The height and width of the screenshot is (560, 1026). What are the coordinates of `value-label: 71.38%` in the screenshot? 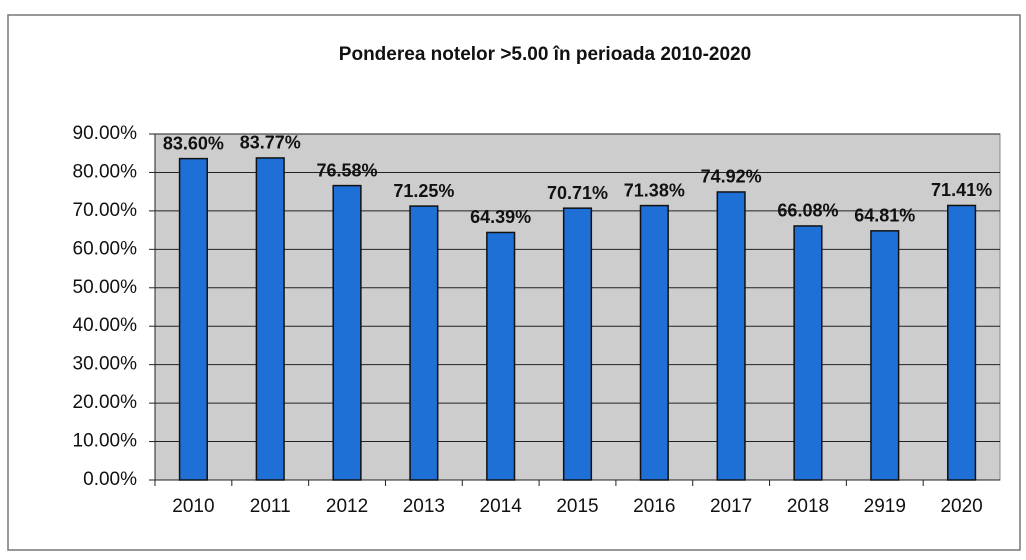 It's located at (654, 190).